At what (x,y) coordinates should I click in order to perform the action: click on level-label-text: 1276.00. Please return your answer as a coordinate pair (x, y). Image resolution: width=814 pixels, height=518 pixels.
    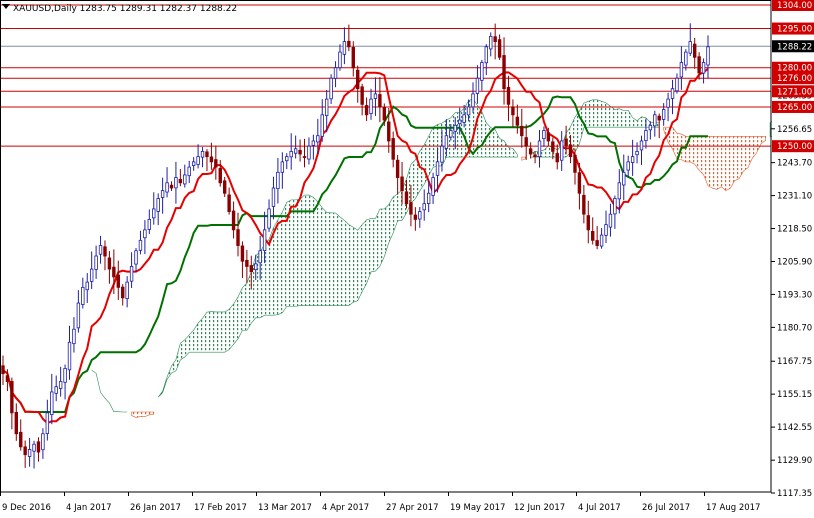
    Looking at the image, I should click on (794, 79).